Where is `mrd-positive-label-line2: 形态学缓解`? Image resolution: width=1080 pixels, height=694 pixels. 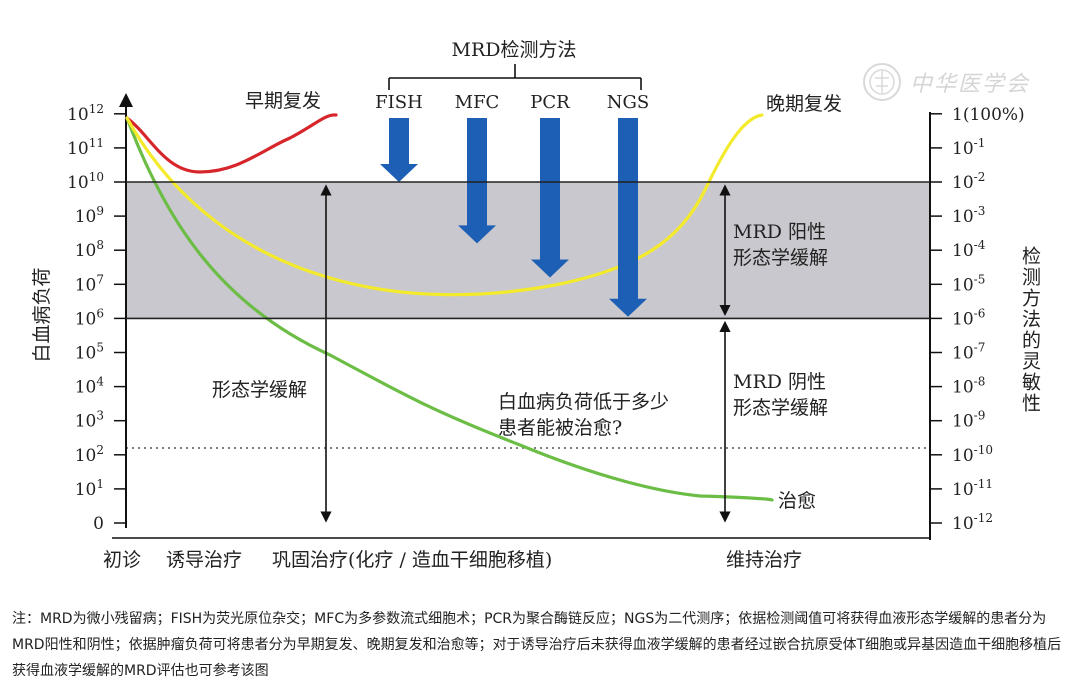 mrd-positive-label-line2: 形态学缓解 is located at coordinates (780, 258).